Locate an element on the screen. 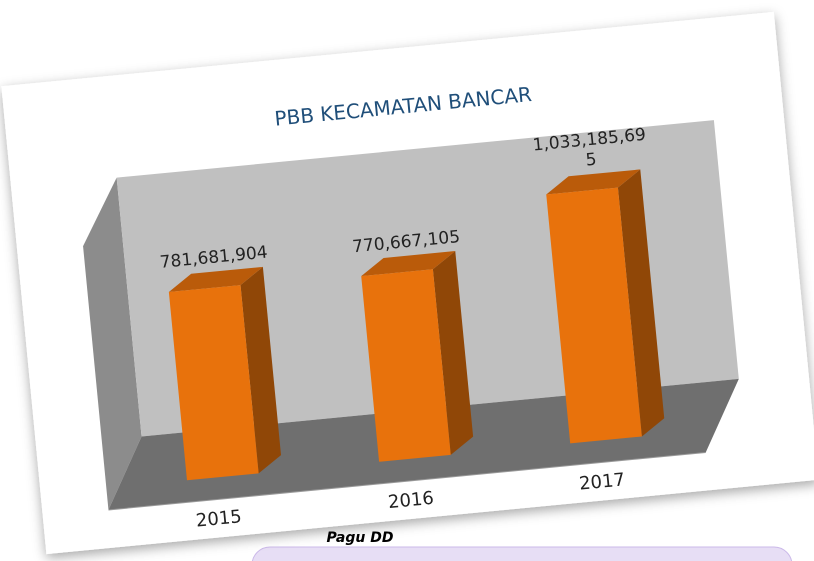  x-tick-label: 2017 is located at coordinates (602, 481).